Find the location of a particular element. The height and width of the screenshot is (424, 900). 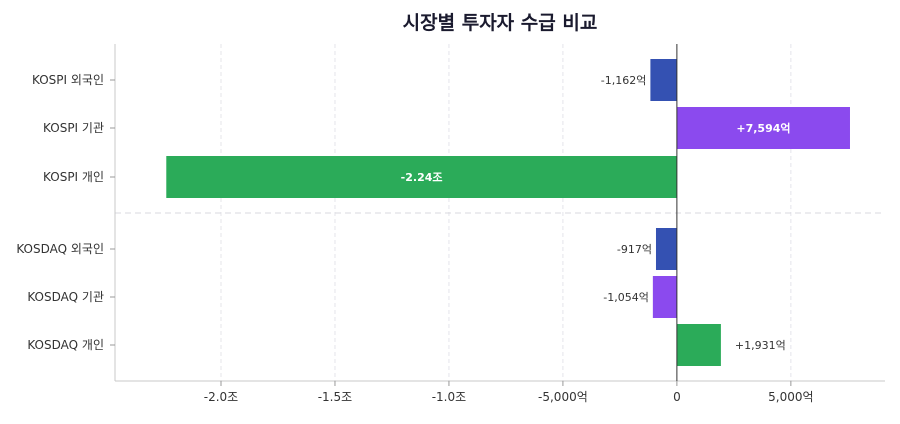

category-label: KOSDAQ 기관 is located at coordinates (65, 297).